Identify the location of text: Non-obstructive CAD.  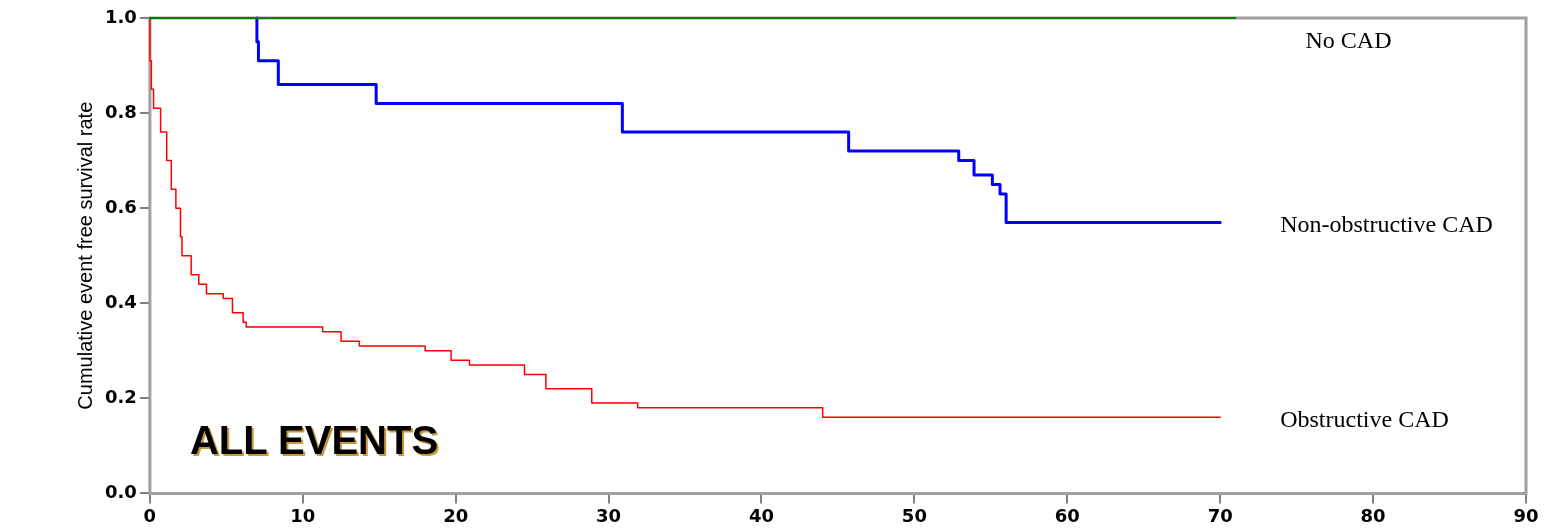
(1386, 223).